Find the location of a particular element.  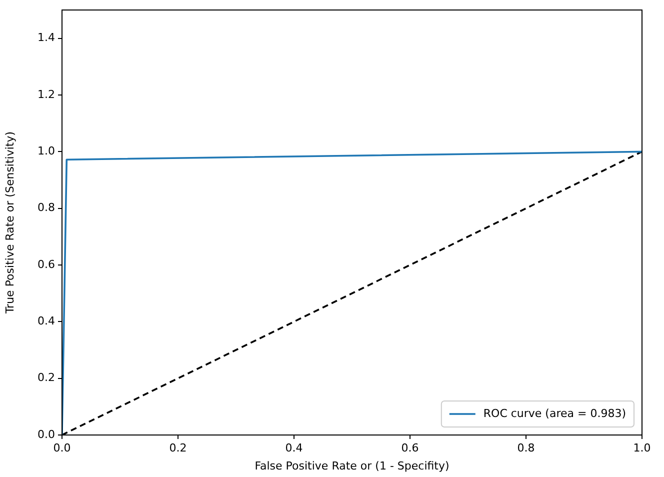

x-tick-label: 0.6 is located at coordinates (410, 447).